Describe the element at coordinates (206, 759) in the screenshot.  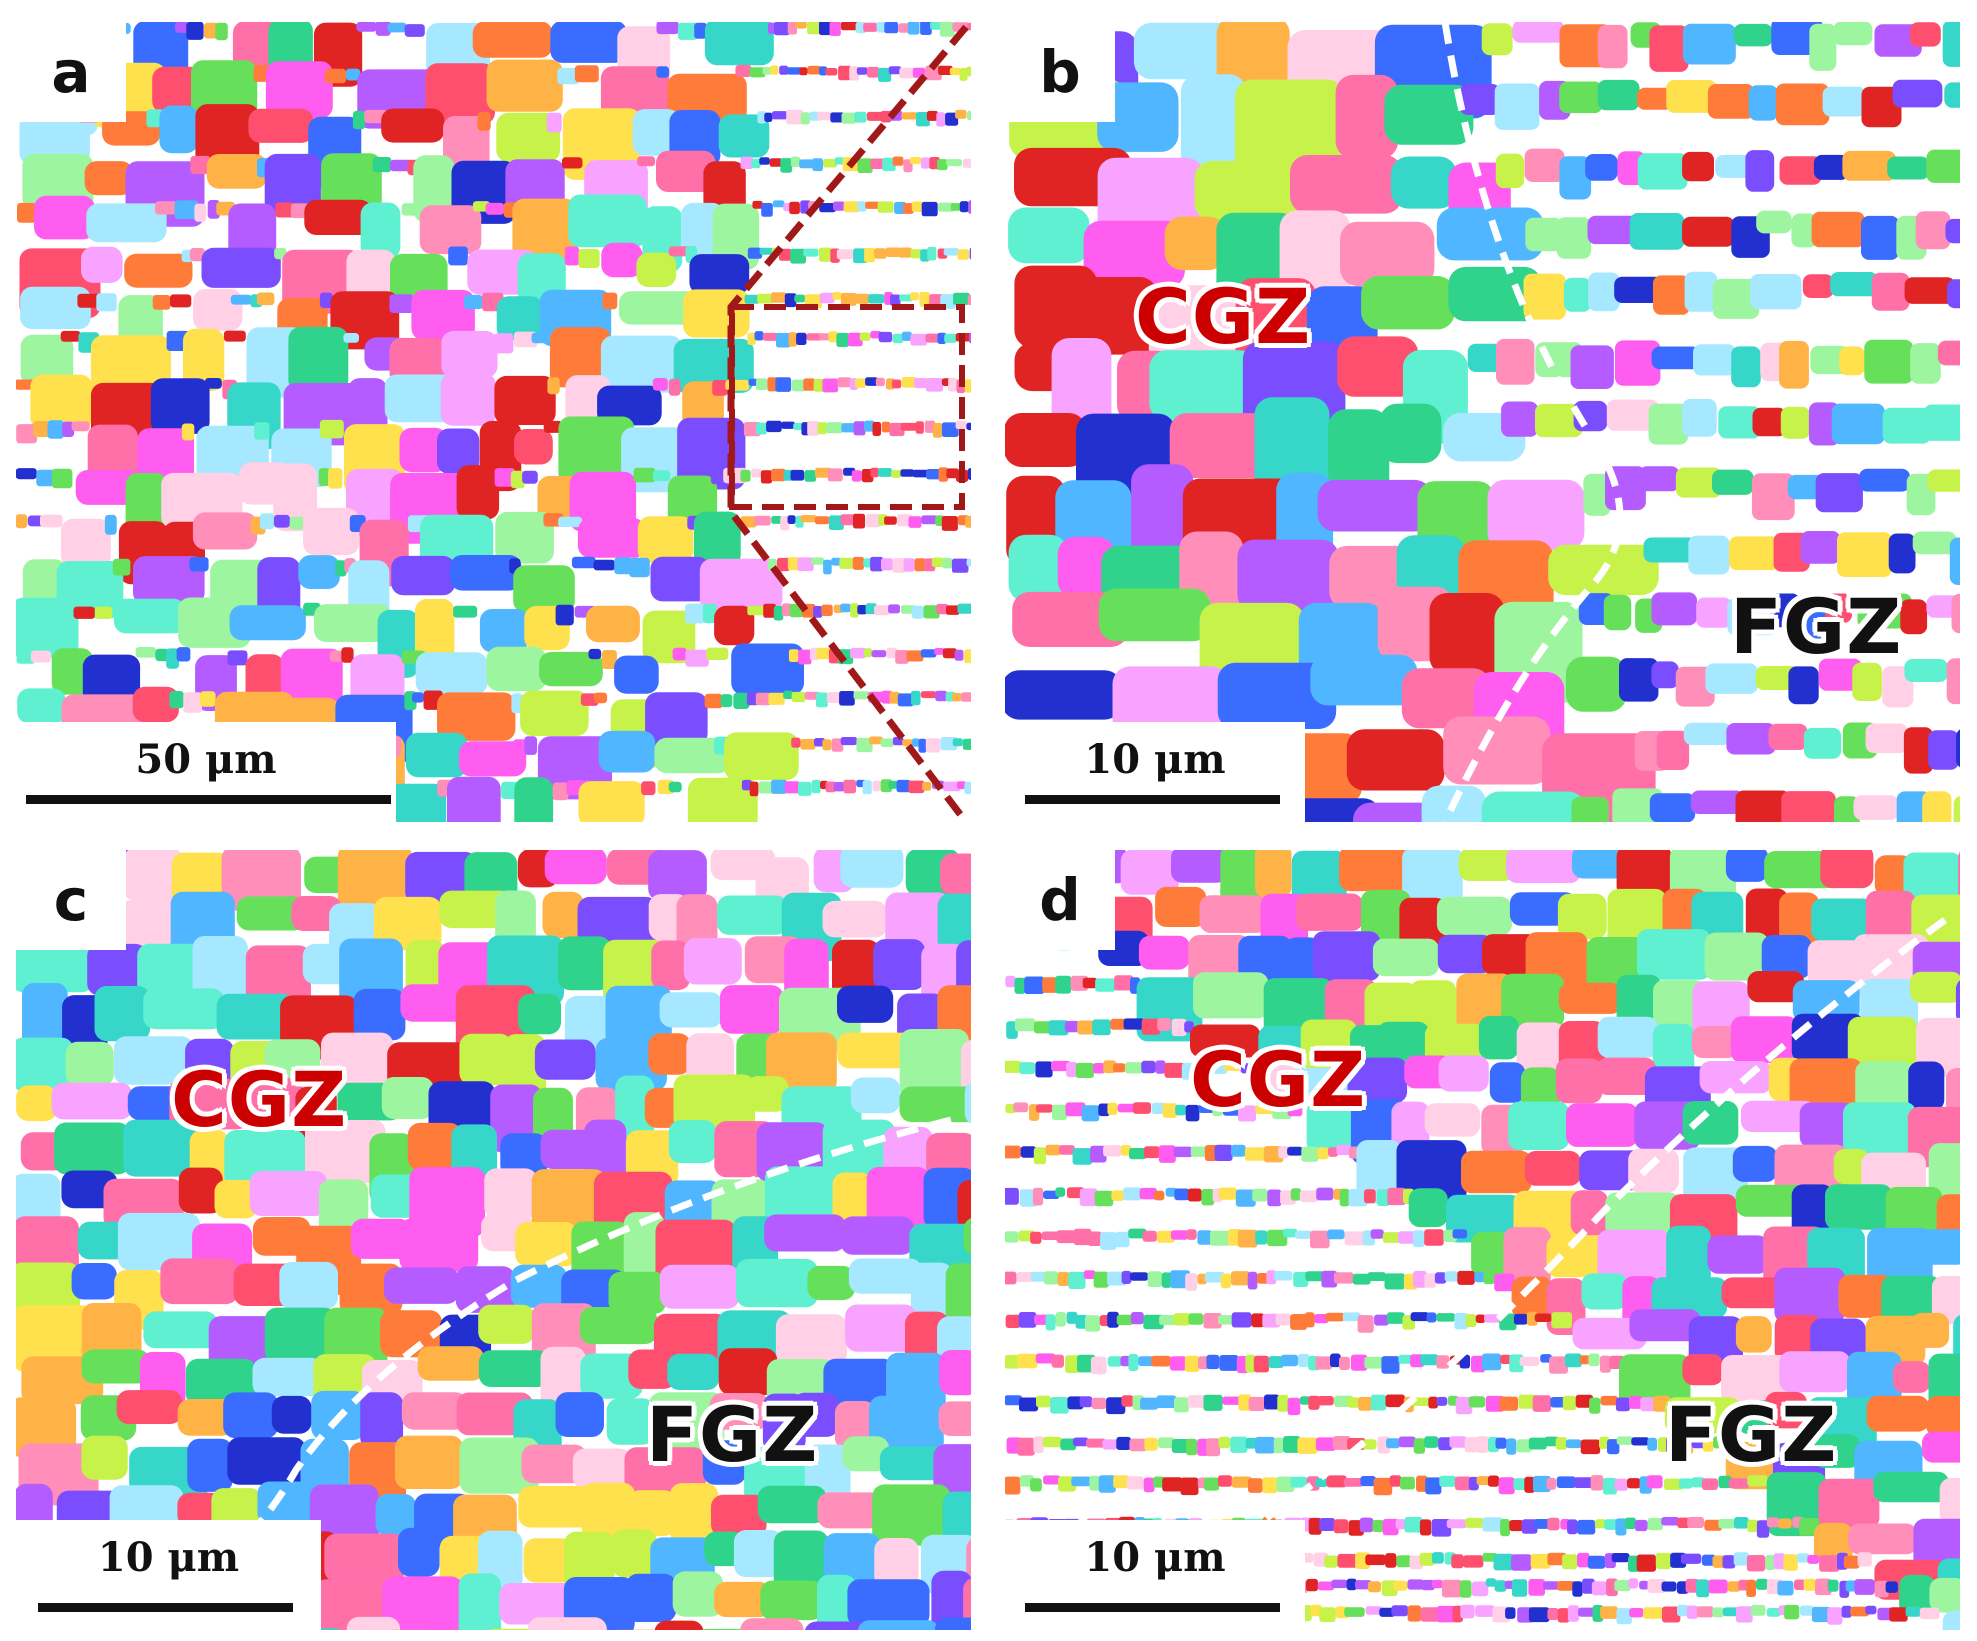
I see `scale-bar-label: 50 μm` at that location.